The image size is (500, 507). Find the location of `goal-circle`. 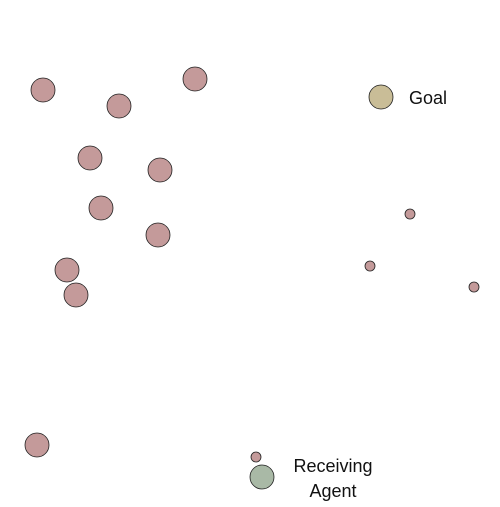

goal-circle is located at coordinates (381, 97).